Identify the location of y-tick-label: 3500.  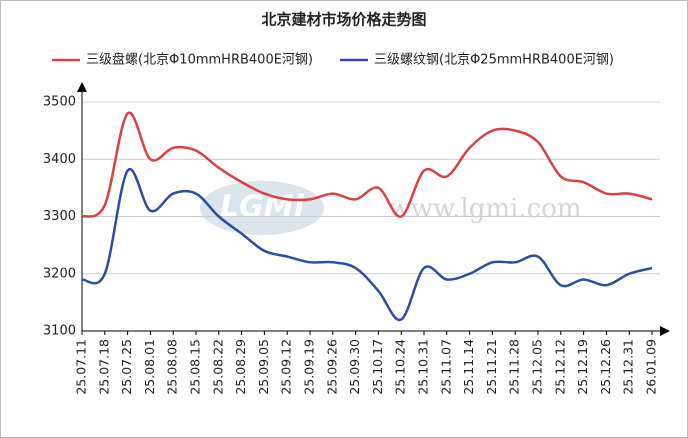
(59, 102).